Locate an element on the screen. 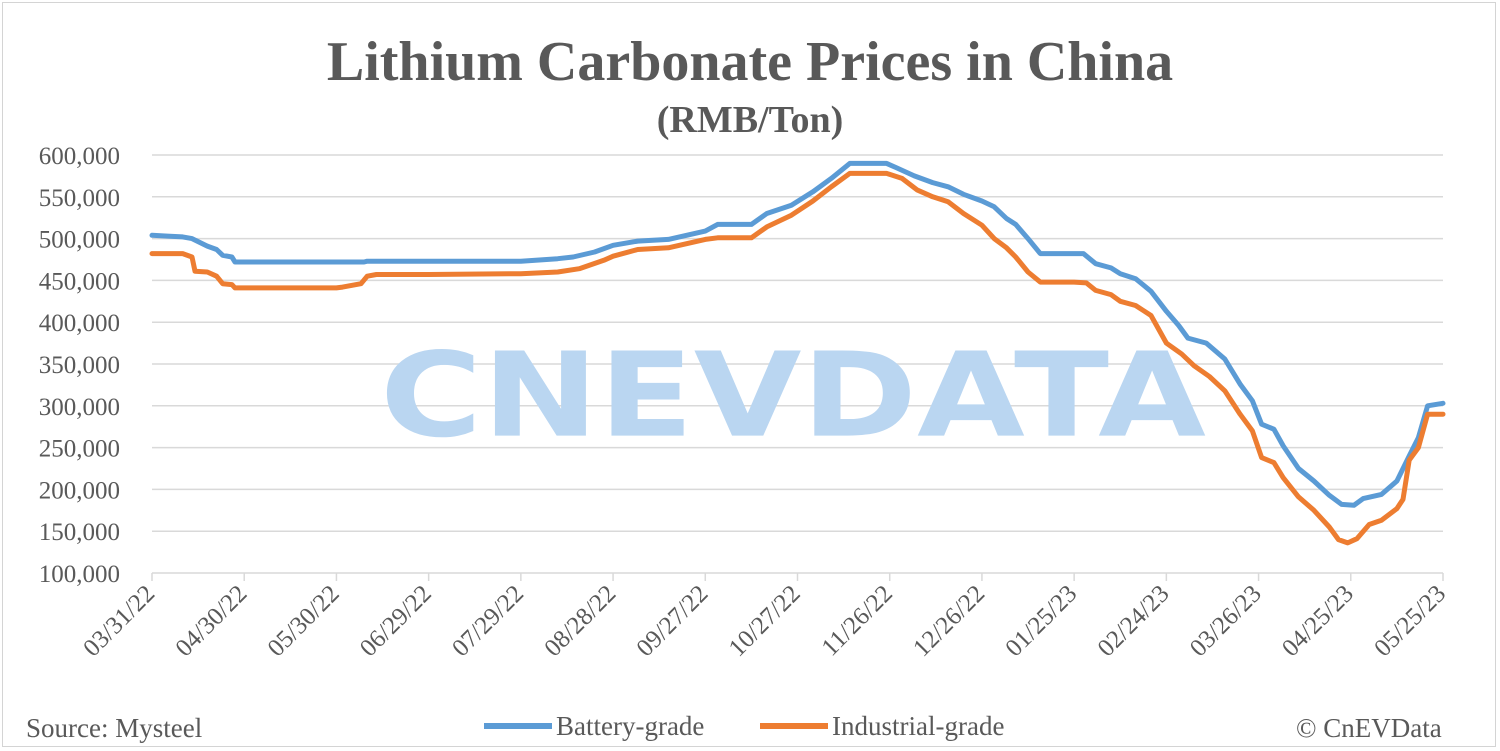 Image resolution: width=1500 pixels, height=751 pixels. copyright-text: © CnEVData is located at coordinates (1369, 728).